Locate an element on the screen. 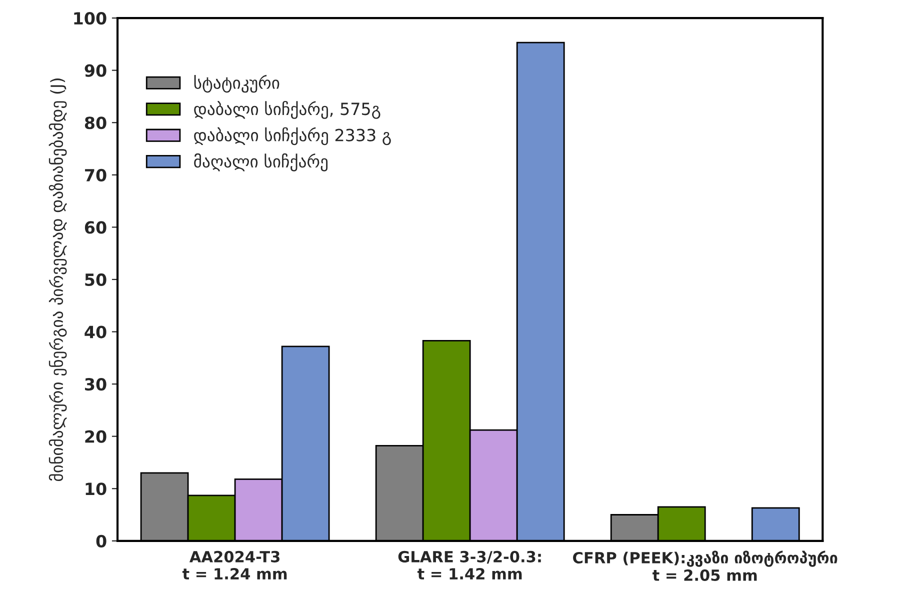  y-axis-title: მინიმალური ენერგია პირველად დაზიანებამდე (J) is located at coordinates (57, 280).